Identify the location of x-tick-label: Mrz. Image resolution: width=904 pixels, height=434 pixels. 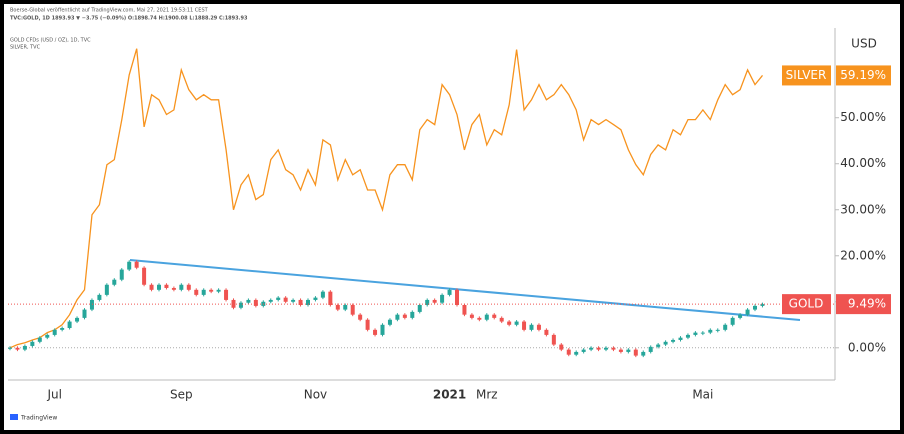
(487, 395).